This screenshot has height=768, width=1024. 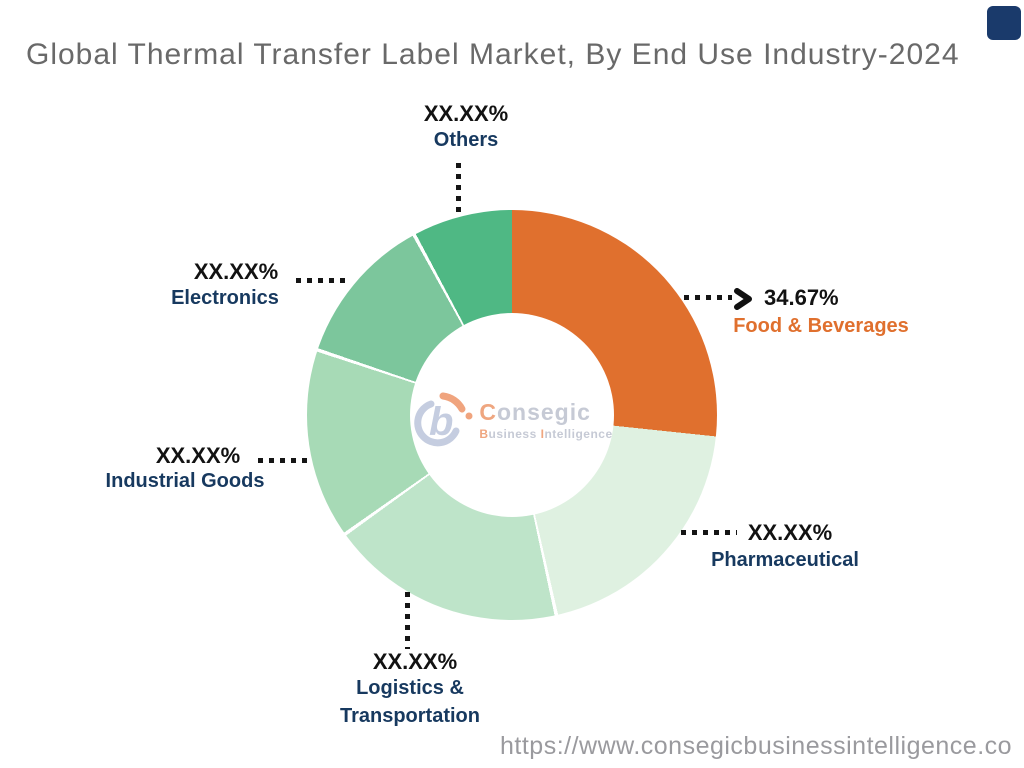 I want to click on callout-value-industrial-goods: XX.XX%, so click(x=198, y=455).